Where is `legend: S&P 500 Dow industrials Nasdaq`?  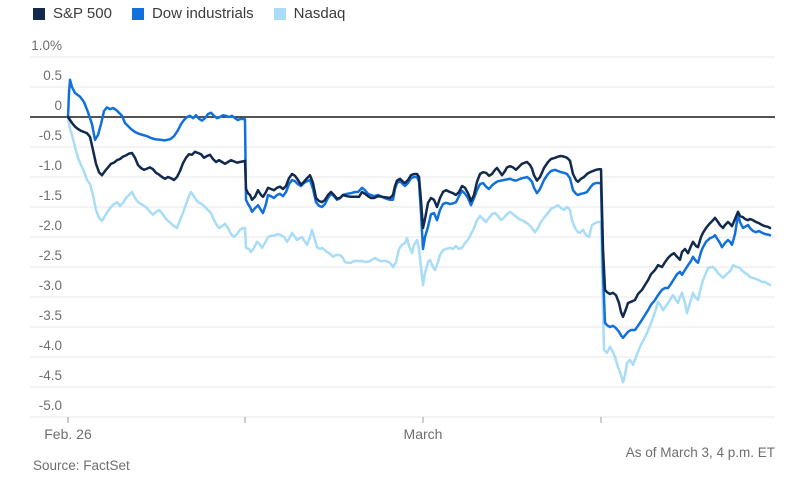 legend: S&P 500 Dow industrials Nasdaq is located at coordinates (189, 13).